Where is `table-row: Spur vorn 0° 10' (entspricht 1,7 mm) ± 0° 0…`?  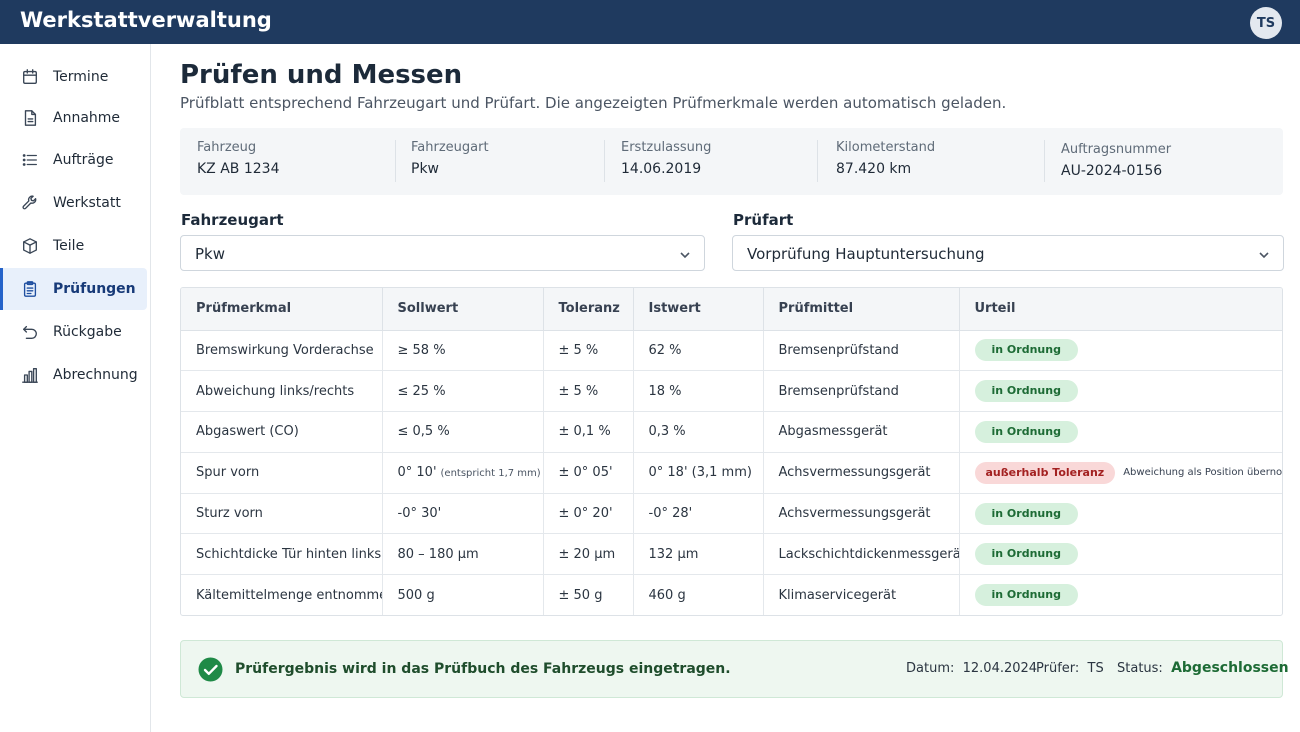 table-row: Spur vorn 0° 10' (entspricht 1,7 mm) ± 0° 0… is located at coordinates (731, 473).